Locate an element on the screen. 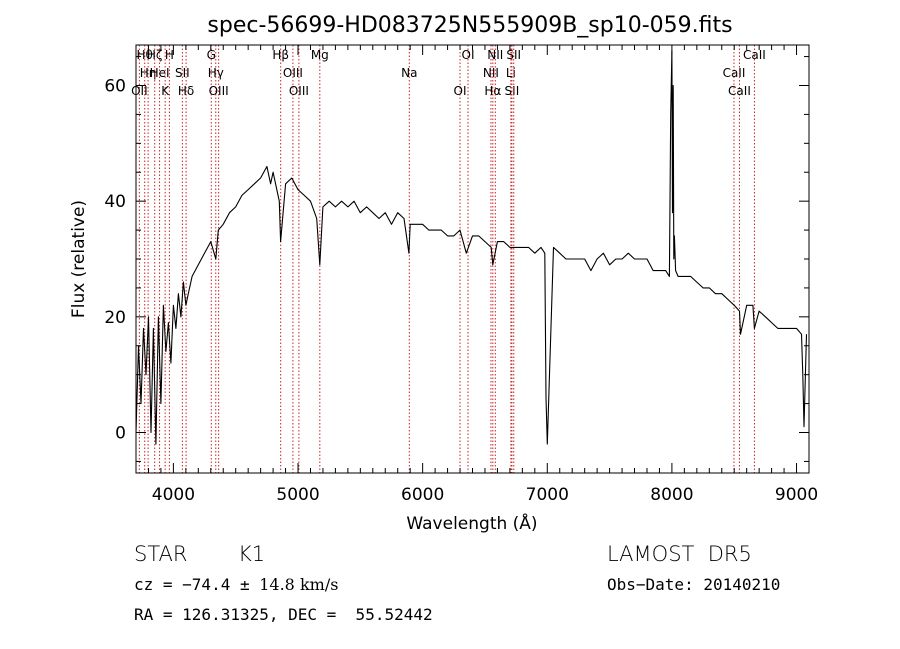 This screenshot has width=900, height=649. x-tick-label: 6000 is located at coordinates (422, 495).